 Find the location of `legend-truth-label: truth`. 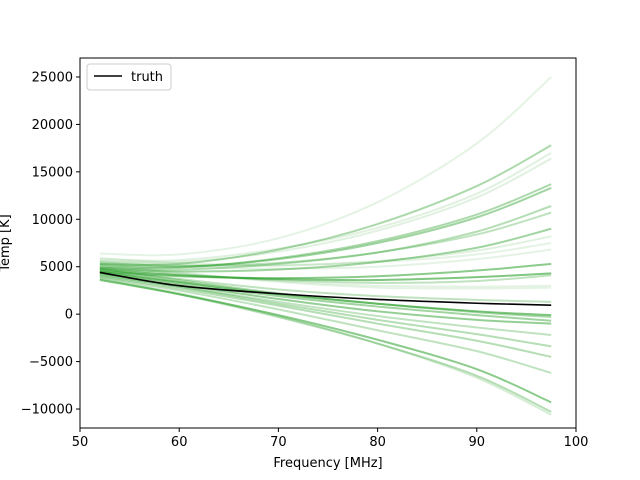

legend-truth-label: truth is located at coordinates (147, 77).